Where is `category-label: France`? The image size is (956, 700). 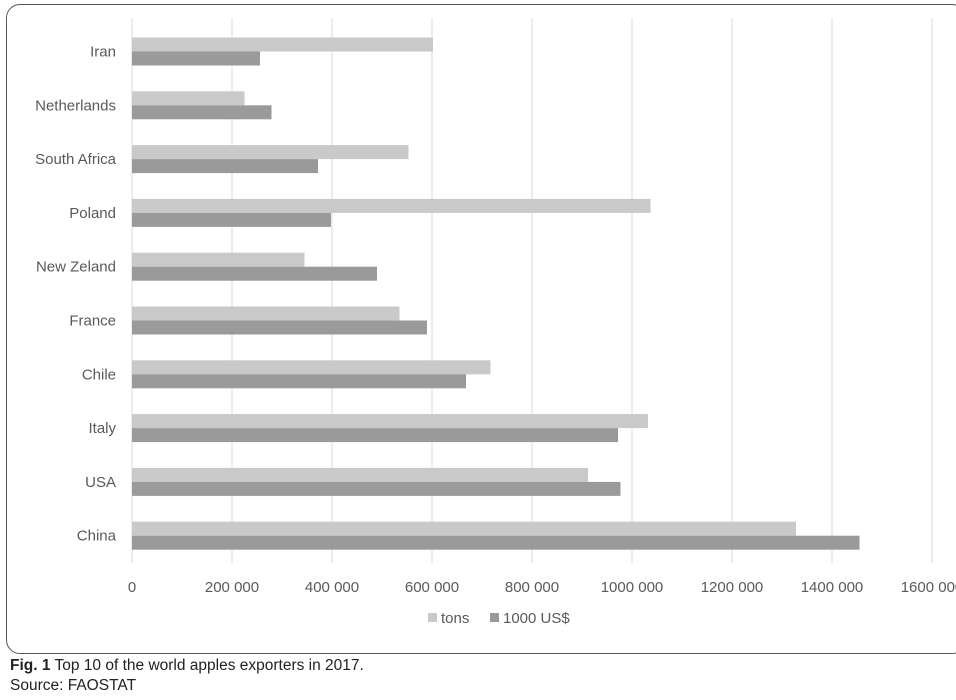 category-label: France is located at coordinates (92, 321).